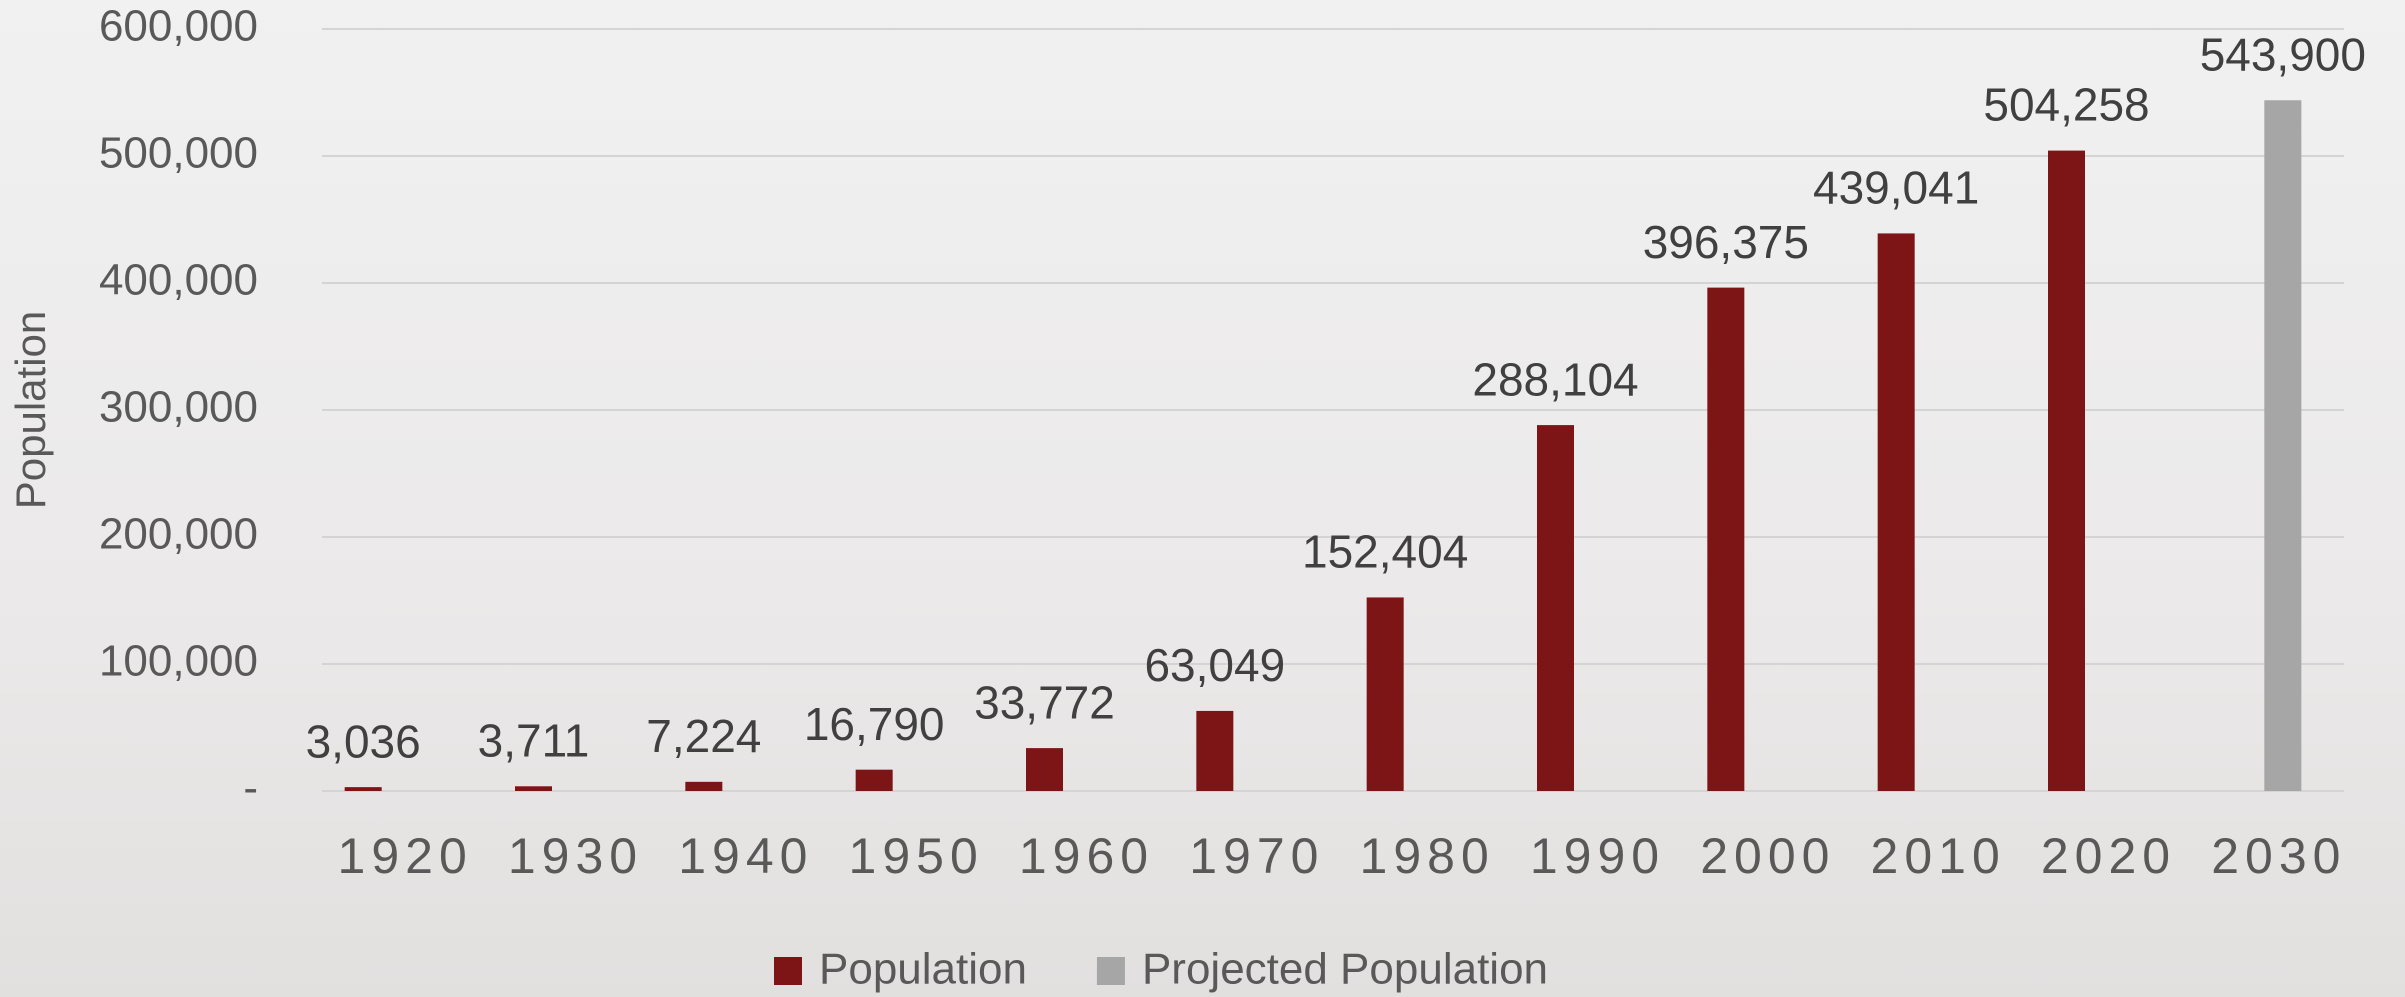 This screenshot has width=2405, height=997. I want to click on value-label: 7,224, so click(703, 736).